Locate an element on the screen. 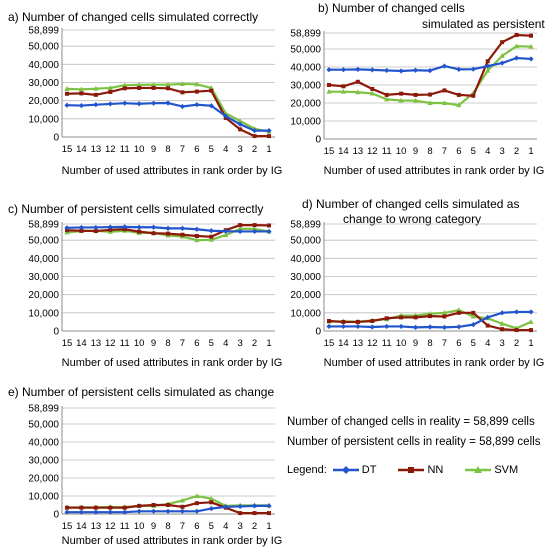 The width and height of the screenshot is (549, 550). x-tick-label: 1 is located at coordinates (530, 343).